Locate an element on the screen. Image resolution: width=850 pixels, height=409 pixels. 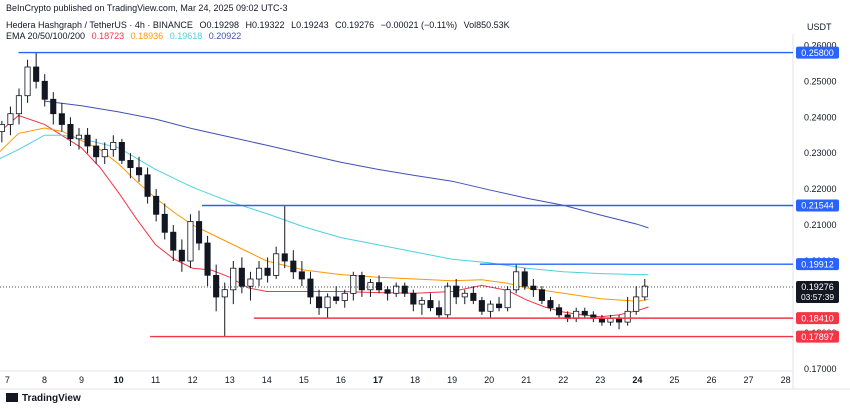
candle-countdown: 03:57:39 is located at coordinates (817, 297).